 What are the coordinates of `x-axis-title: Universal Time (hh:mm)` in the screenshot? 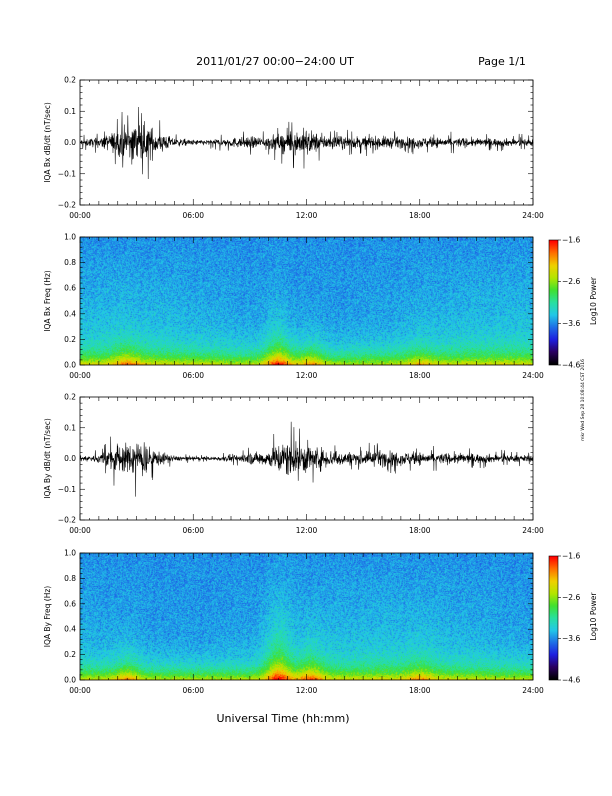 It's located at (283, 718).